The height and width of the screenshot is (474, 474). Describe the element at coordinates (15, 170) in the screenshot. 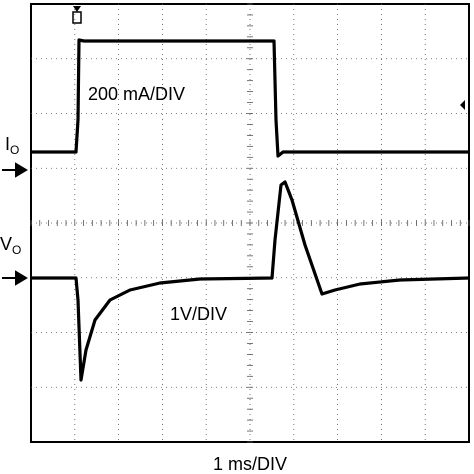

I see `current-ground-arrow` at that location.